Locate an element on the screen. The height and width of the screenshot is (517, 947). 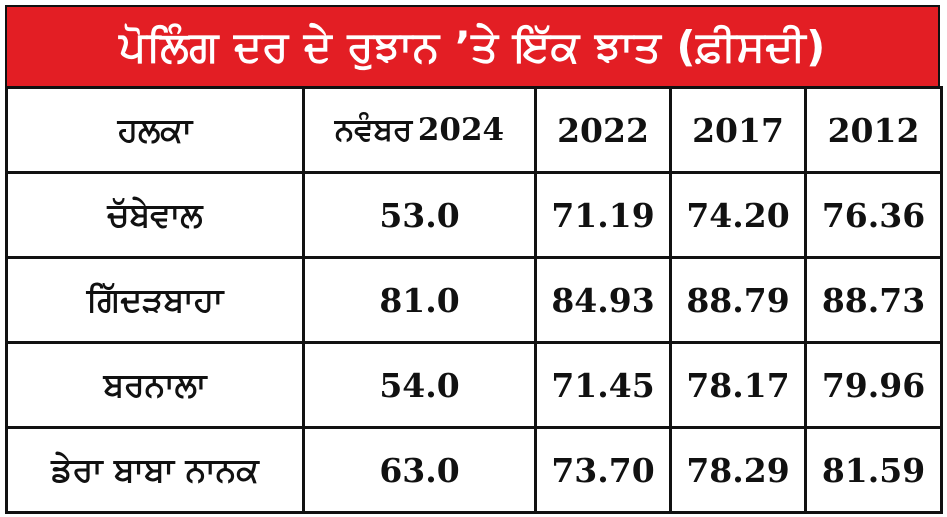
turnout-2017-cell: 78.29 is located at coordinates (738, 470).